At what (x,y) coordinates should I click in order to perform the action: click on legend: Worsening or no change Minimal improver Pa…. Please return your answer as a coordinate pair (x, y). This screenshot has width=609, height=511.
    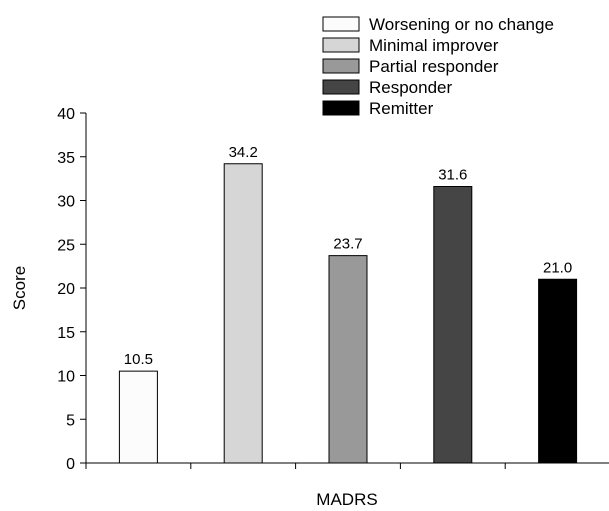
    Looking at the image, I should click on (438, 66).